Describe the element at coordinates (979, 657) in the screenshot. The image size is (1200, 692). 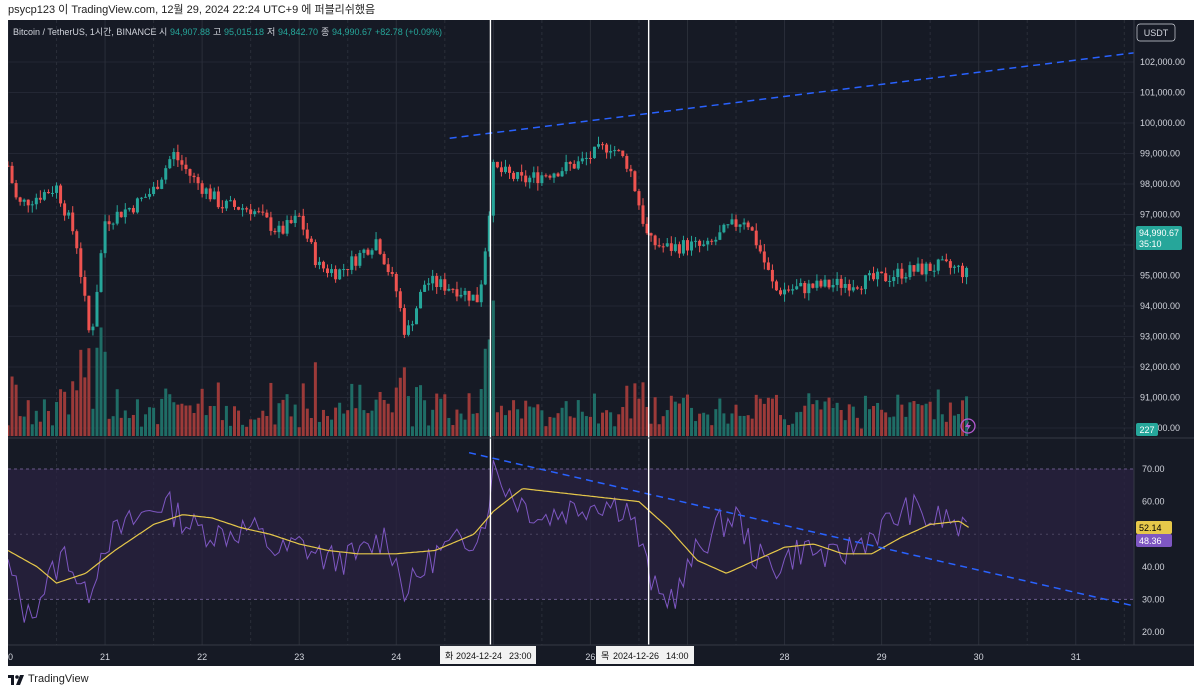
I see `time-tick-label: 30` at that location.